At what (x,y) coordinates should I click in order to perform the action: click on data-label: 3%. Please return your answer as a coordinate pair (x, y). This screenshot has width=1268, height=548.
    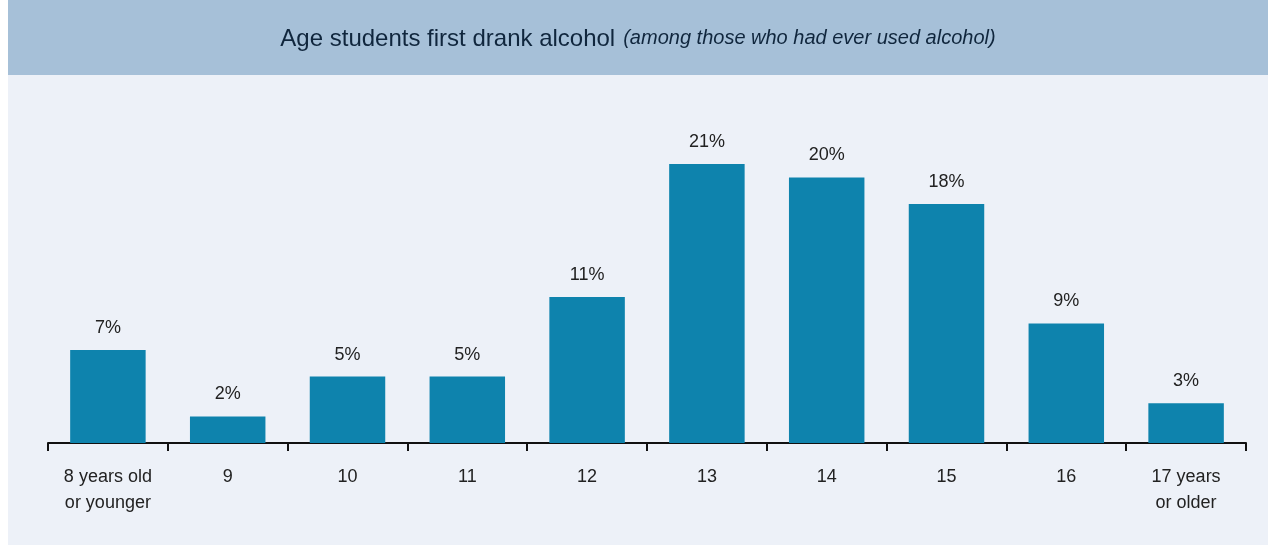
    Looking at the image, I should click on (1186, 380).